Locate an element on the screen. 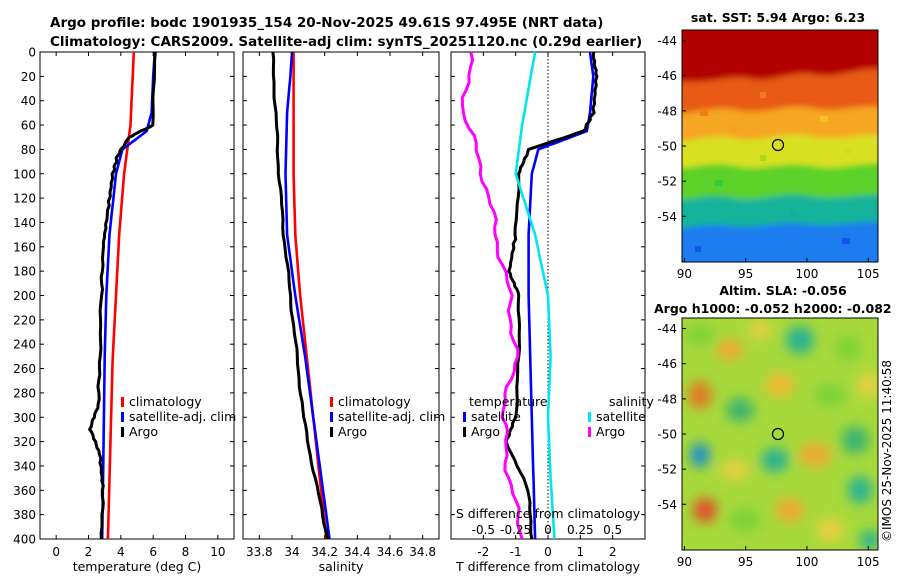 Image resolution: width=900 pixels, height=584 pixels. sst-map: sat. SST: 5.94 Argo: 6.23 90 95 100 is located at coordinates (768, 145).